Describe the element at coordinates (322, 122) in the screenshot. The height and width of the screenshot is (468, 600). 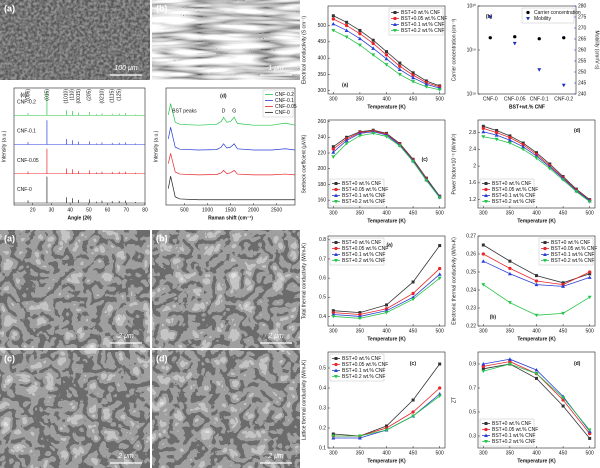
I see `y-tick-label: 260` at that location.